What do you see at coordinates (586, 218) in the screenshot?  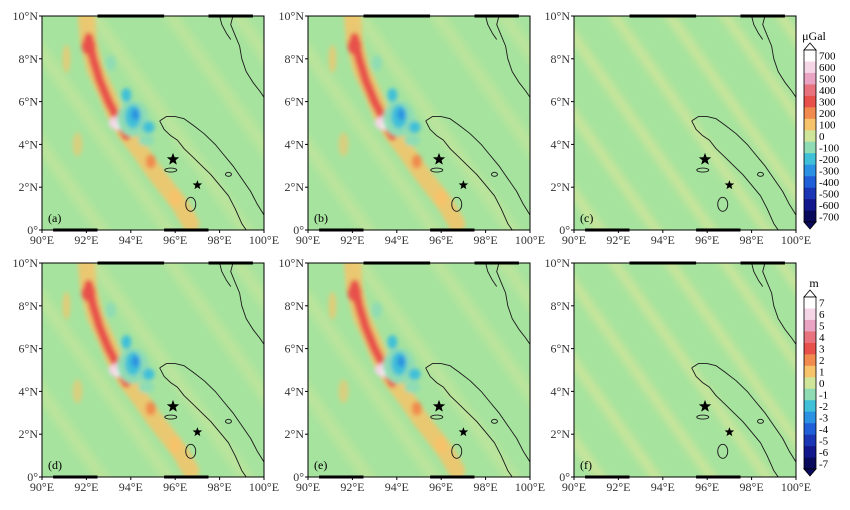 I see `panel-label: (c)` at bounding box center [586, 218].